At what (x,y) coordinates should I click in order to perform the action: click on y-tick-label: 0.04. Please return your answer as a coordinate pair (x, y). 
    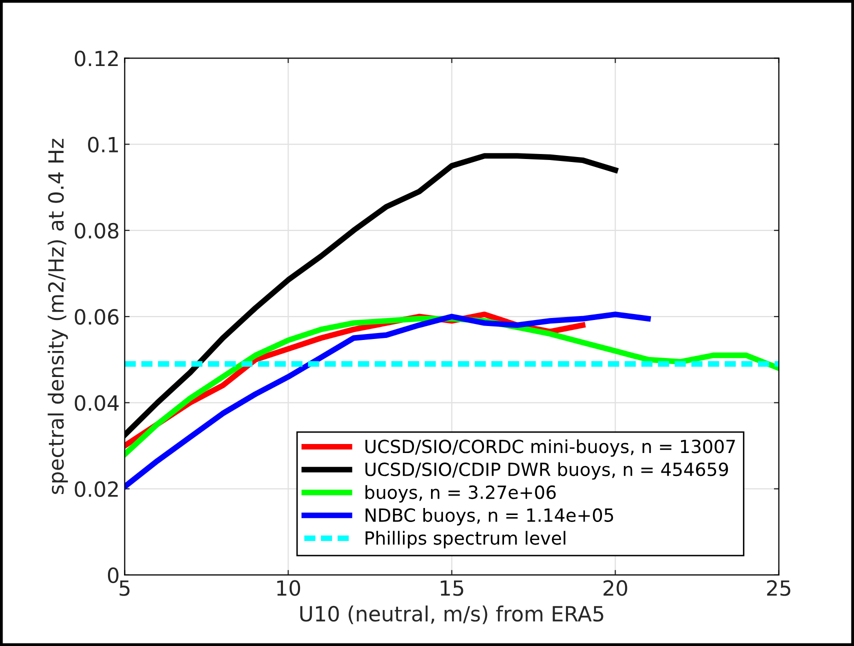
    Looking at the image, I should click on (96, 403).